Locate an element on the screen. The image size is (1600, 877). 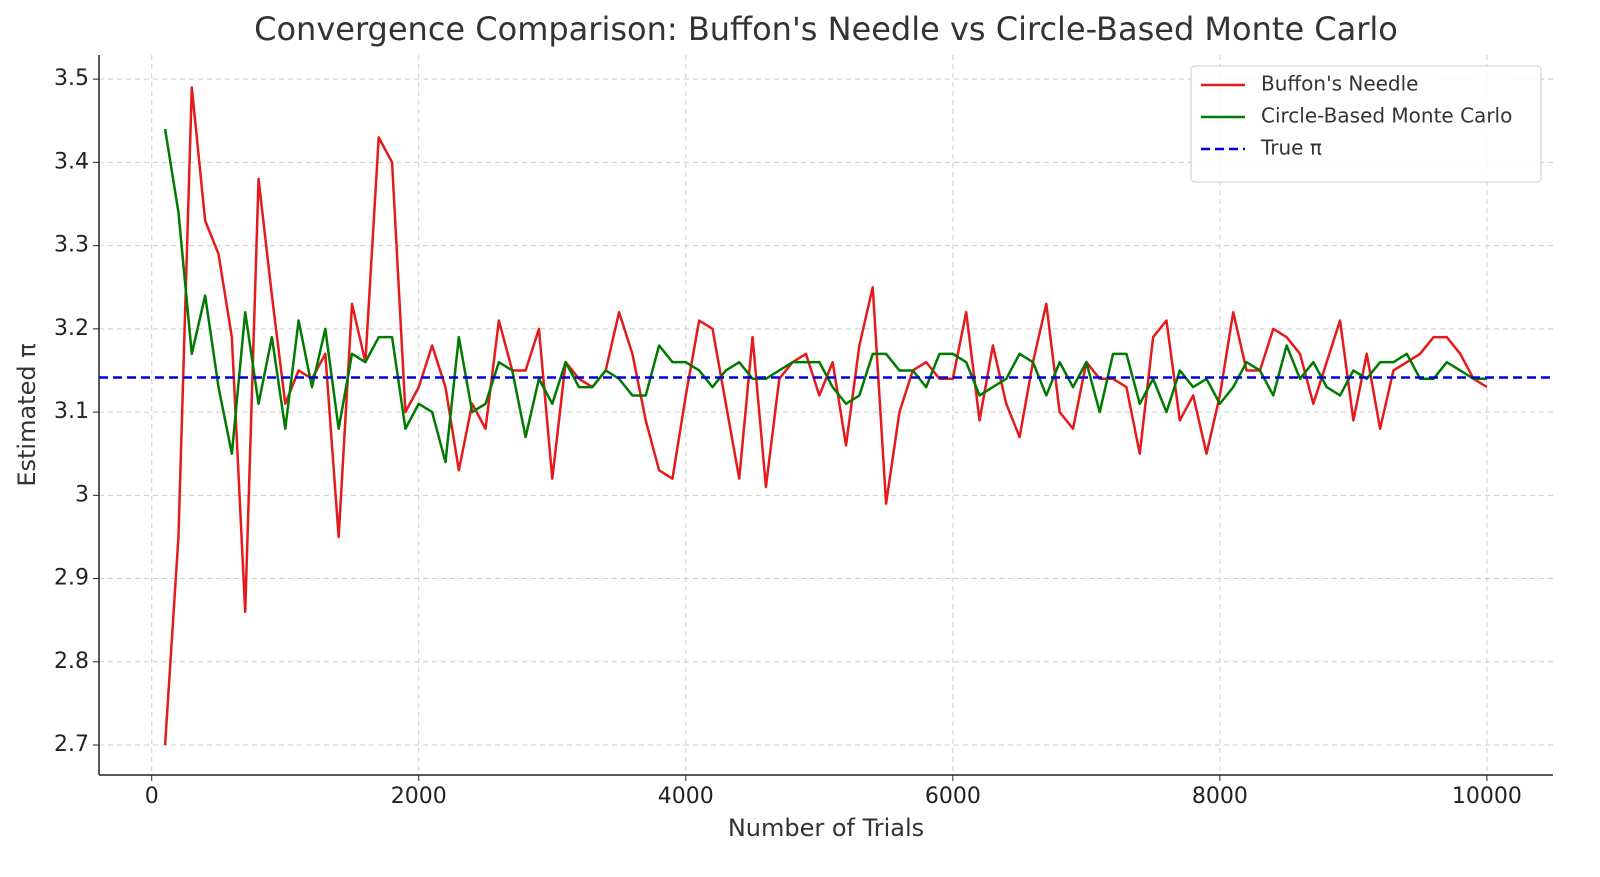
x-tick-label: 2000 is located at coordinates (419, 796).